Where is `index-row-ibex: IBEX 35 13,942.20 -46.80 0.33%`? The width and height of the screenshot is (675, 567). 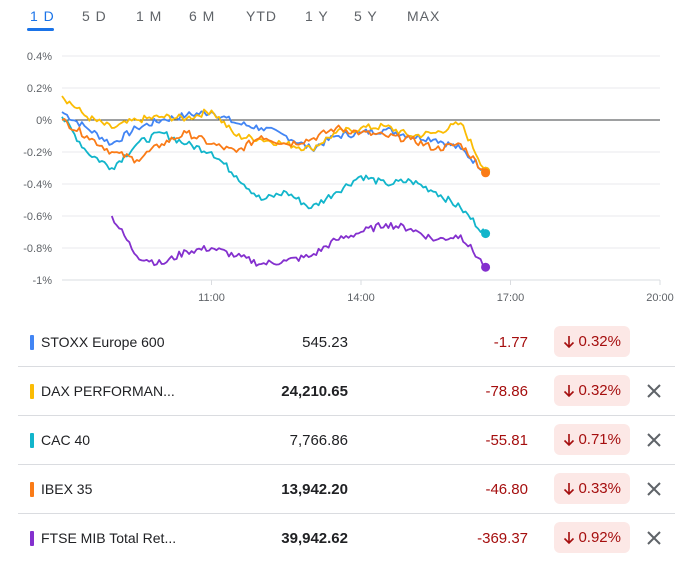 index-row-ibex: IBEX 35 13,942.20 -46.80 0.33% is located at coordinates (346, 489).